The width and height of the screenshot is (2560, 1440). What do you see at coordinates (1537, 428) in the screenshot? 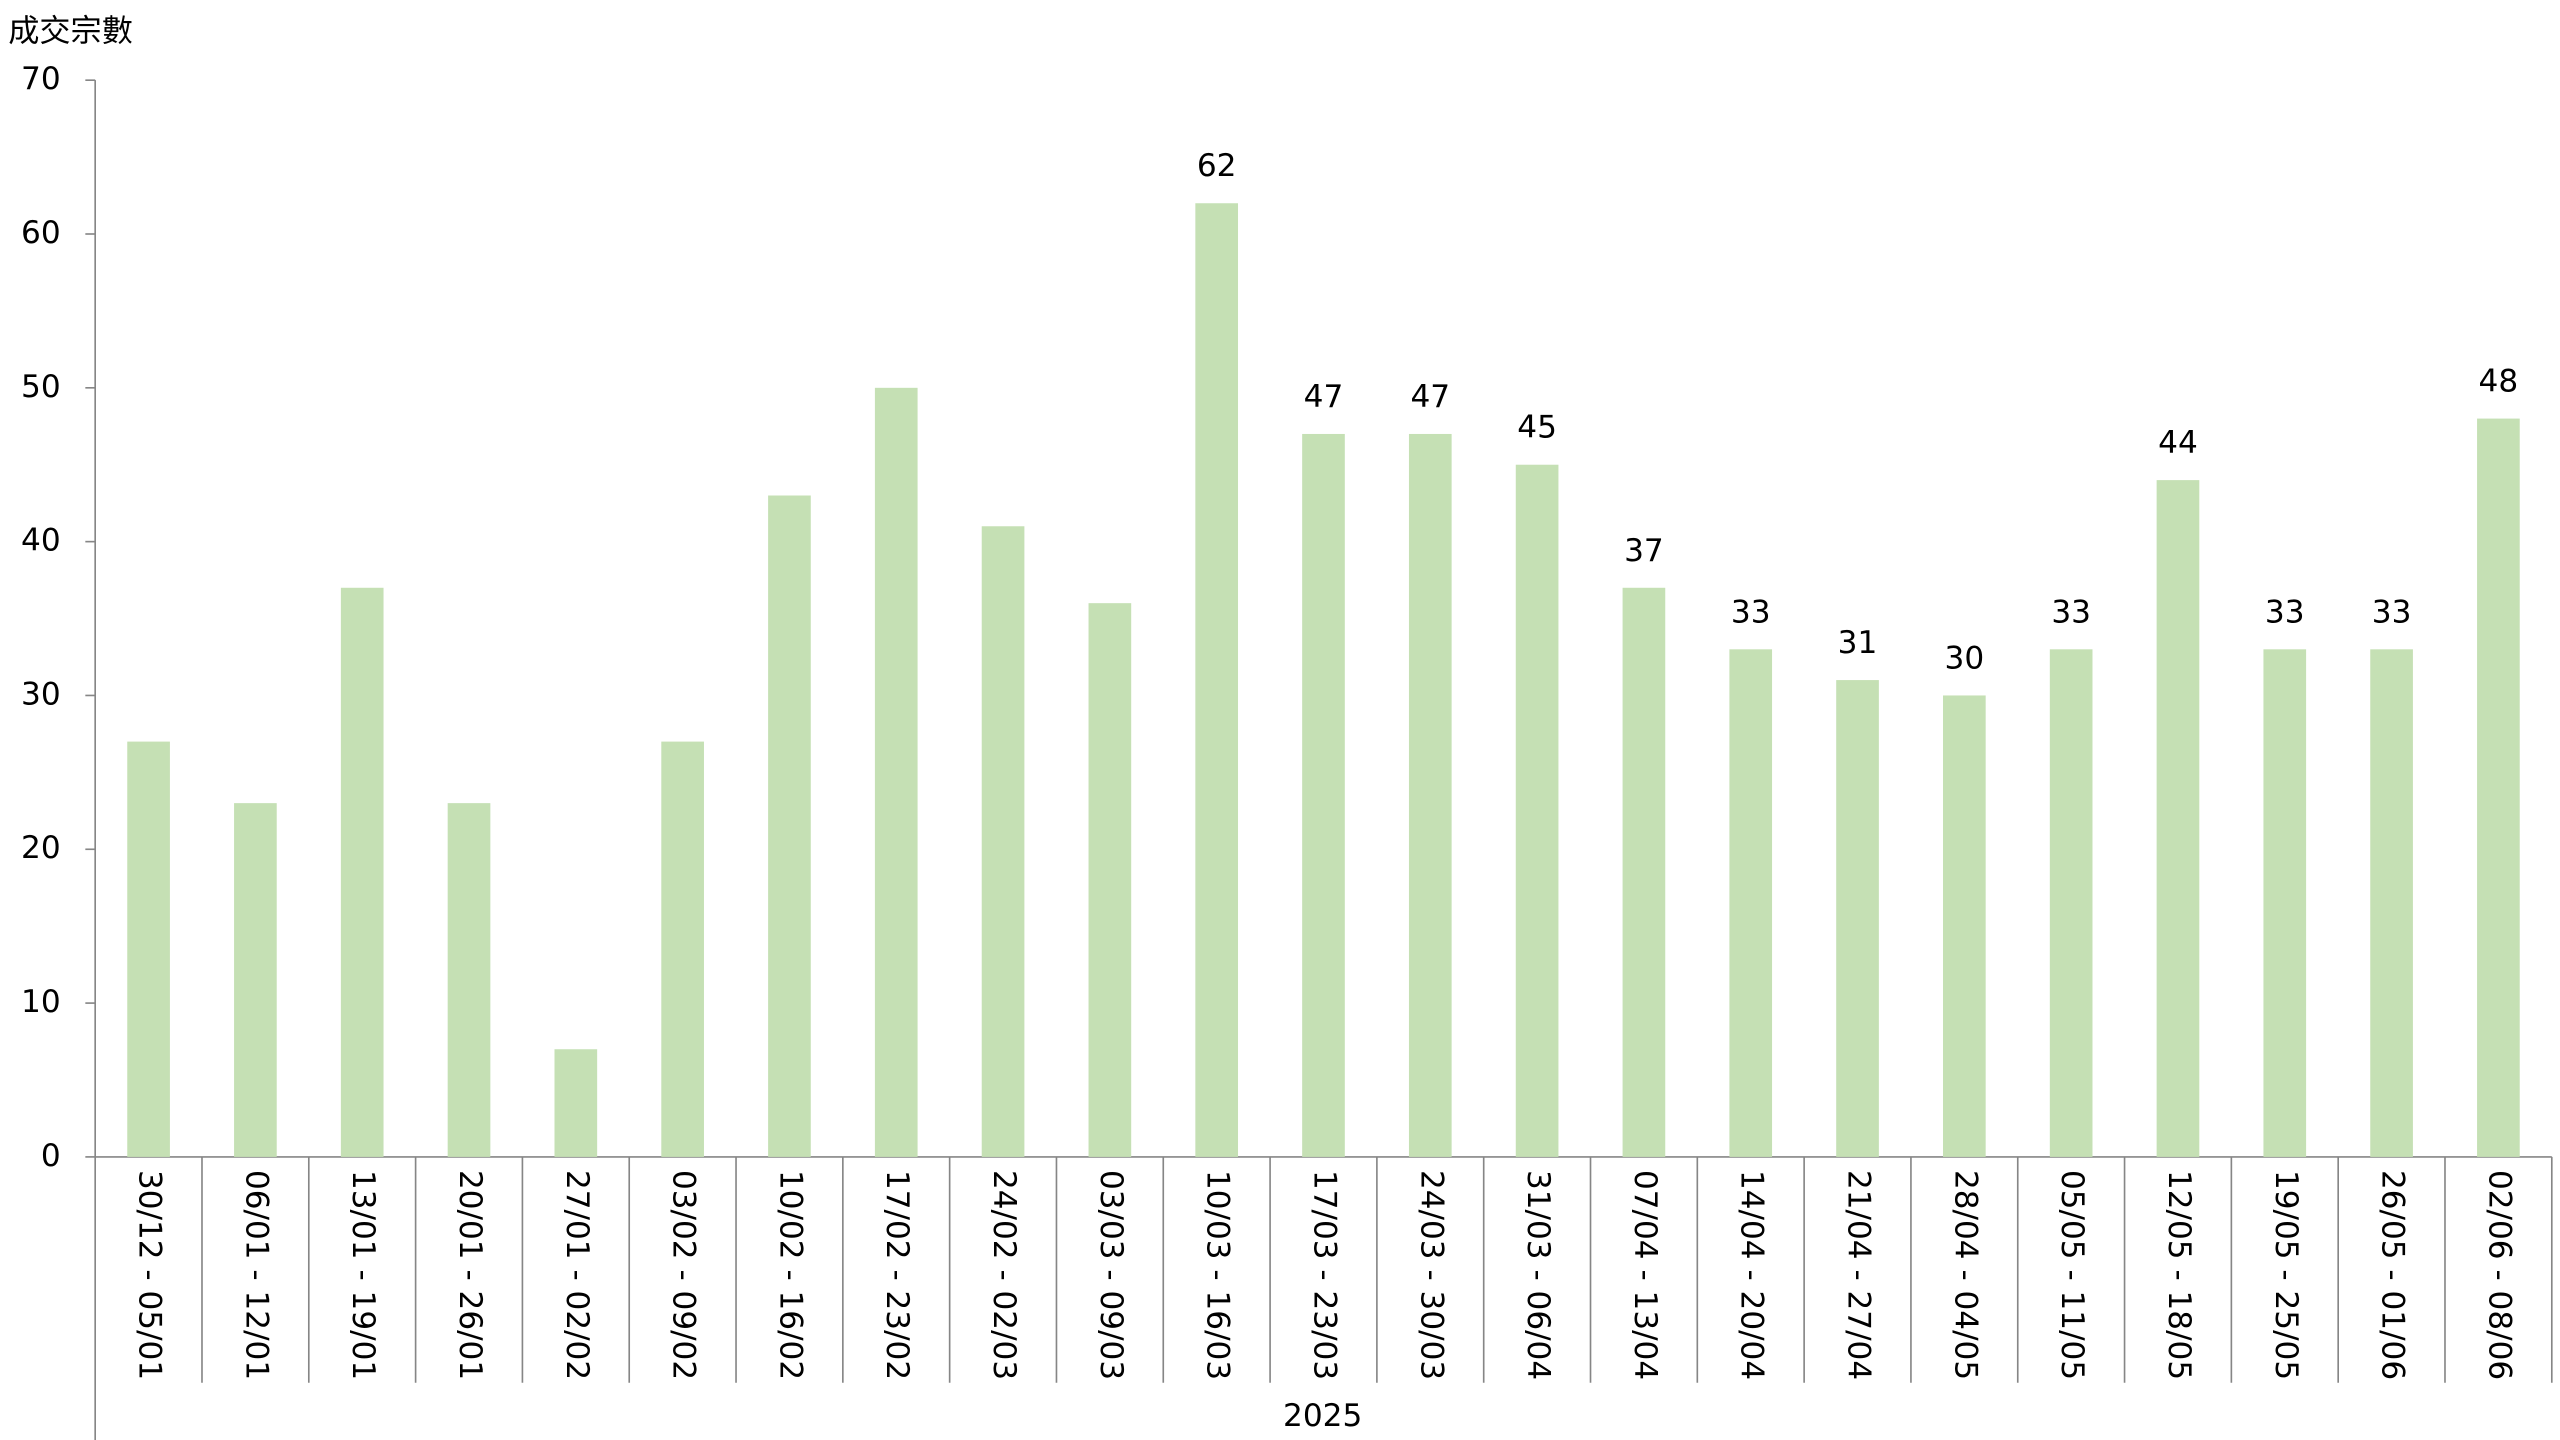
I see `data-label: 45` at bounding box center [1537, 428].